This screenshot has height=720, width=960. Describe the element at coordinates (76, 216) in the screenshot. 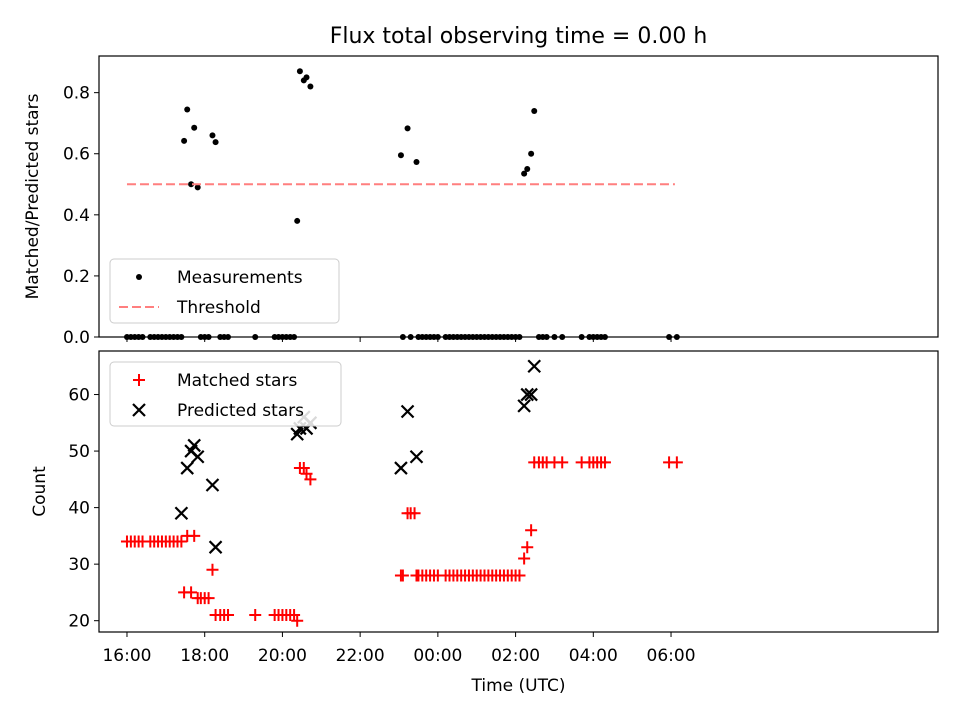

I see `y-tick-label: 0.4` at that location.